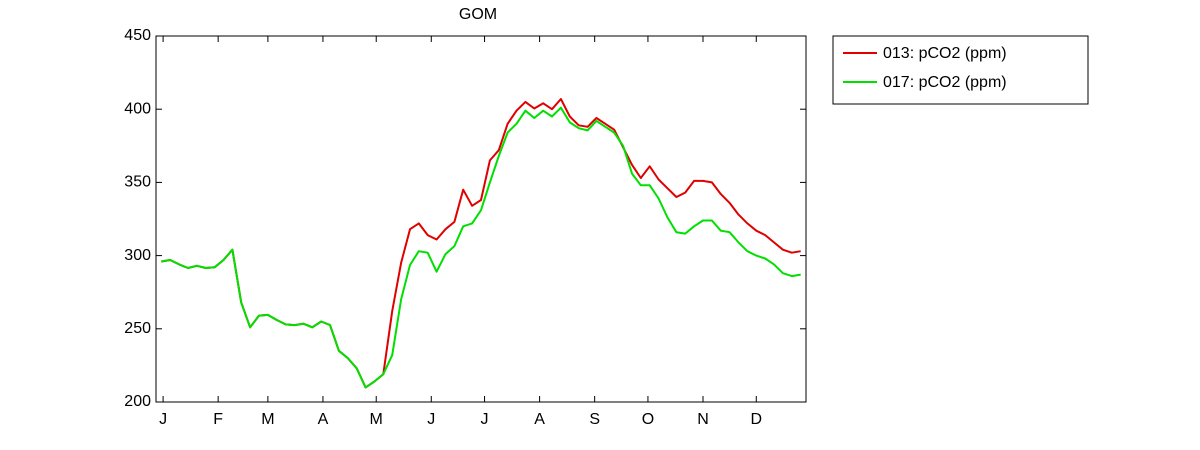 This screenshot has height=450, width=1200. Describe the element at coordinates (703, 419) in the screenshot. I see `x-tick-label: N` at that location.